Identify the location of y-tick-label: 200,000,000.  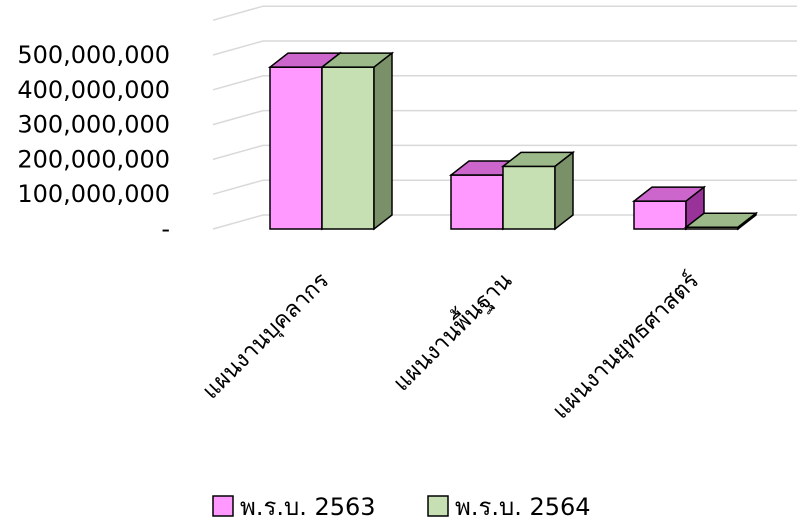
(93, 159).